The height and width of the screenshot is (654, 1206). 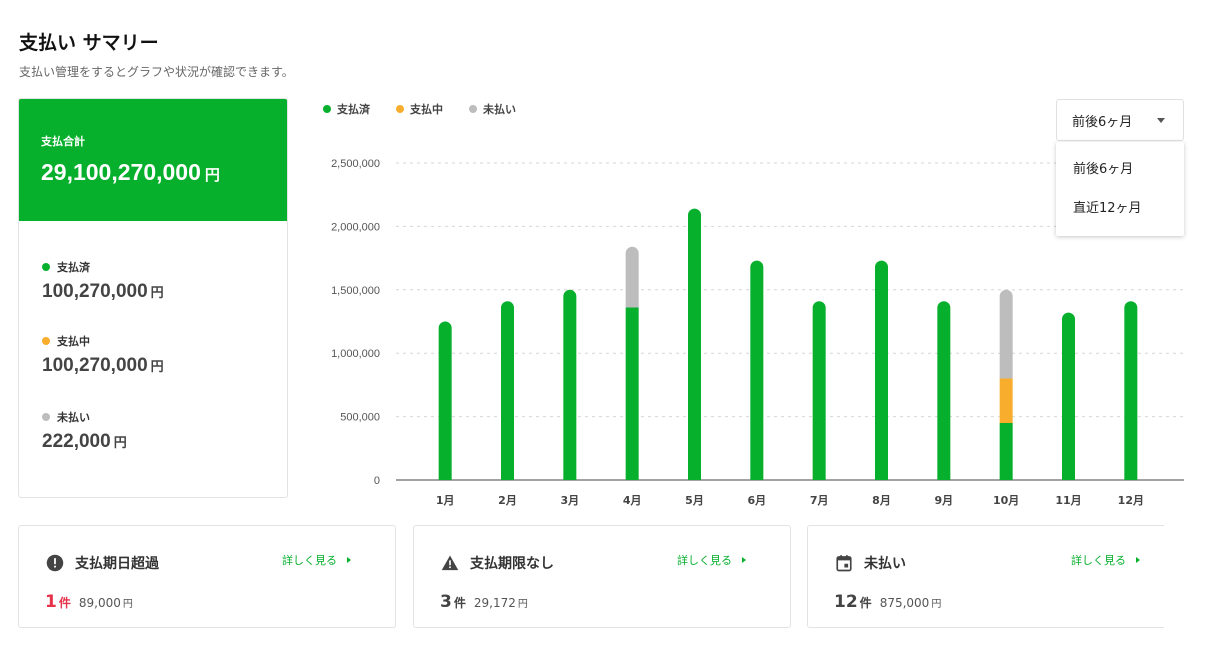 I want to click on x-tick-label: 7月, so click(x=819, y=500).